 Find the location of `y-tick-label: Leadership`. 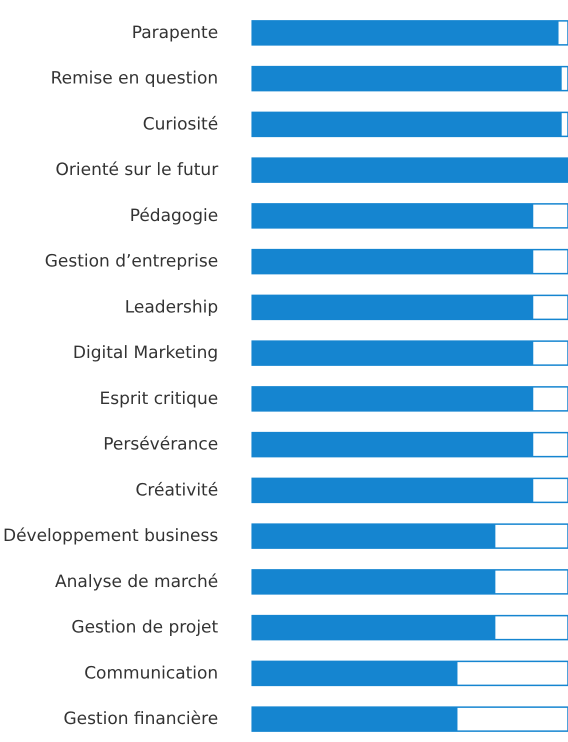

y-tick-label: Leadership is located at coordinates (171, 307).